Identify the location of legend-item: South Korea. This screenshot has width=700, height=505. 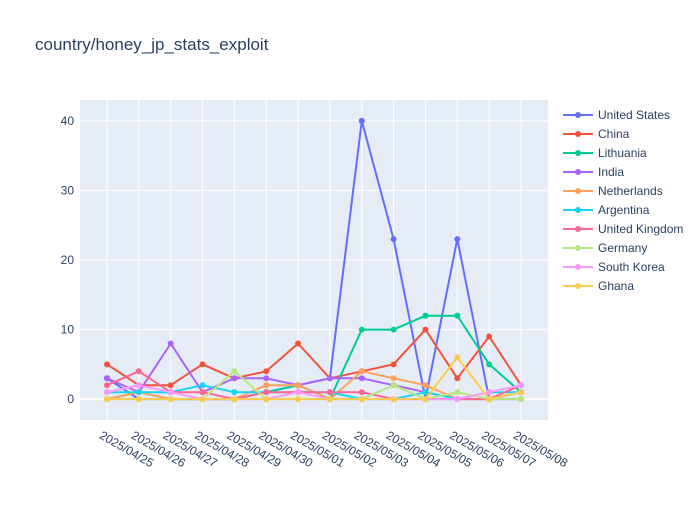
(614, 267).